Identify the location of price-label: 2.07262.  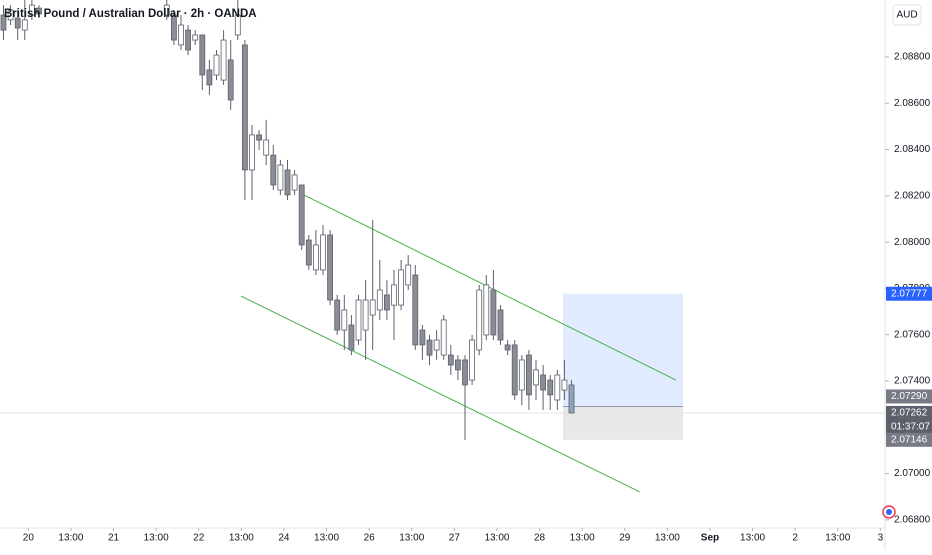
(909, 413).